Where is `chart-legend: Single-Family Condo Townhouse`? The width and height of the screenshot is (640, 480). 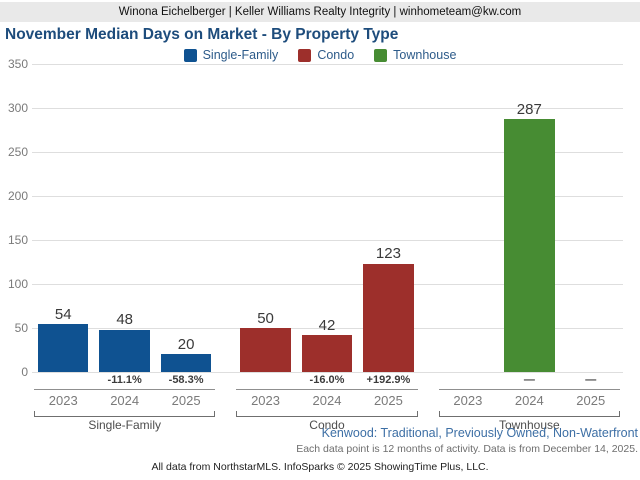
chart-legend: Single-Family Condo Townhouse is located at coordinates (320, 55).